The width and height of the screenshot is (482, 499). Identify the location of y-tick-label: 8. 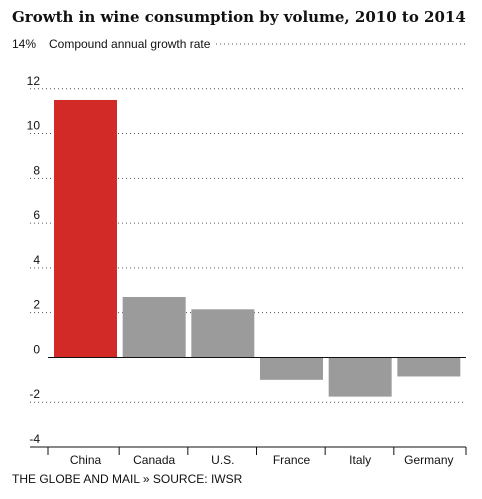
(36, 170).